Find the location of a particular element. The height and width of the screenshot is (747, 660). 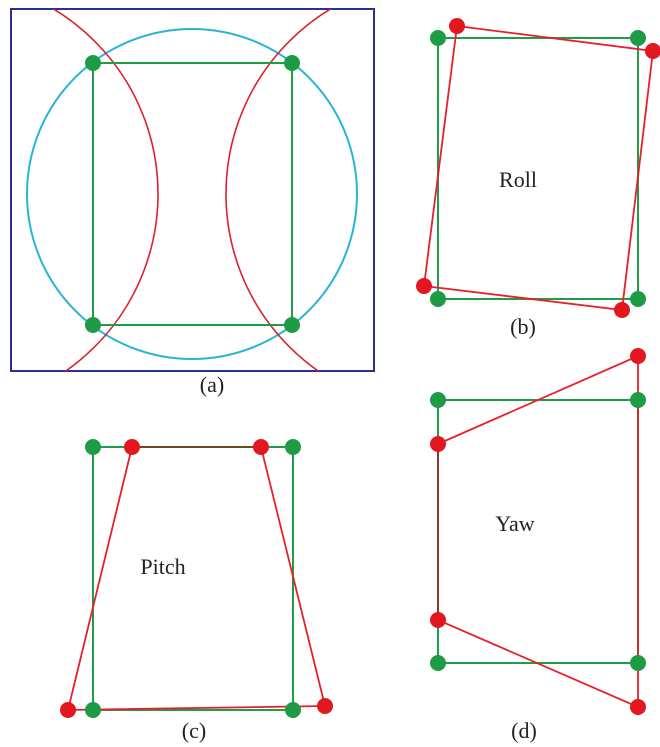

panel-d-yawed-quad is located at coordinates (538, 531).